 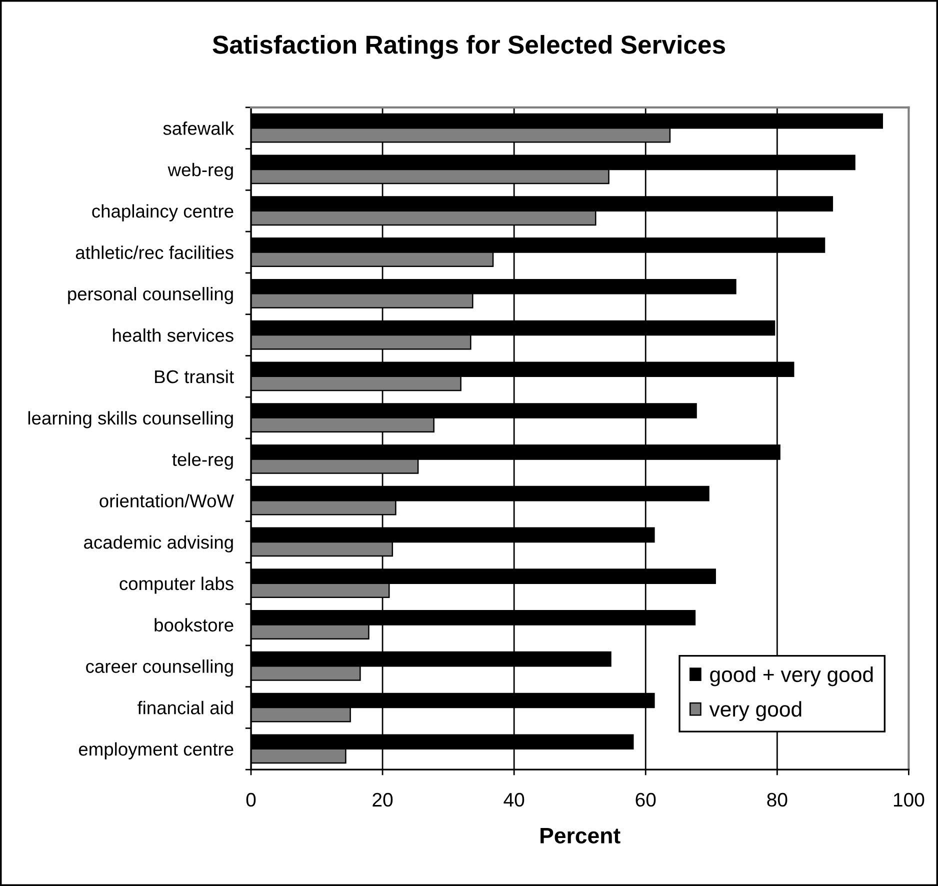 I want to click on y-tick-label: career counselling, so click(x=159, y=668).